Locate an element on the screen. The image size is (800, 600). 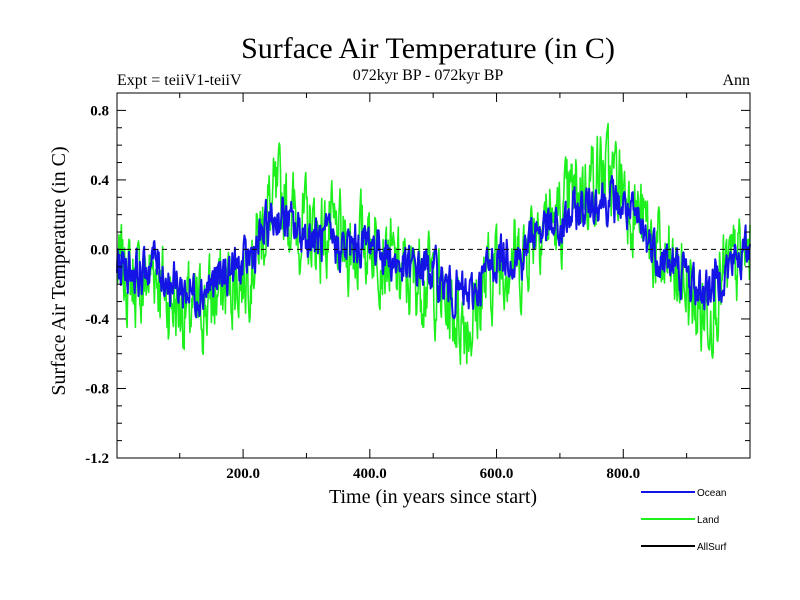
y-tick-label: -0.8 is located at coordinates (97, 389).